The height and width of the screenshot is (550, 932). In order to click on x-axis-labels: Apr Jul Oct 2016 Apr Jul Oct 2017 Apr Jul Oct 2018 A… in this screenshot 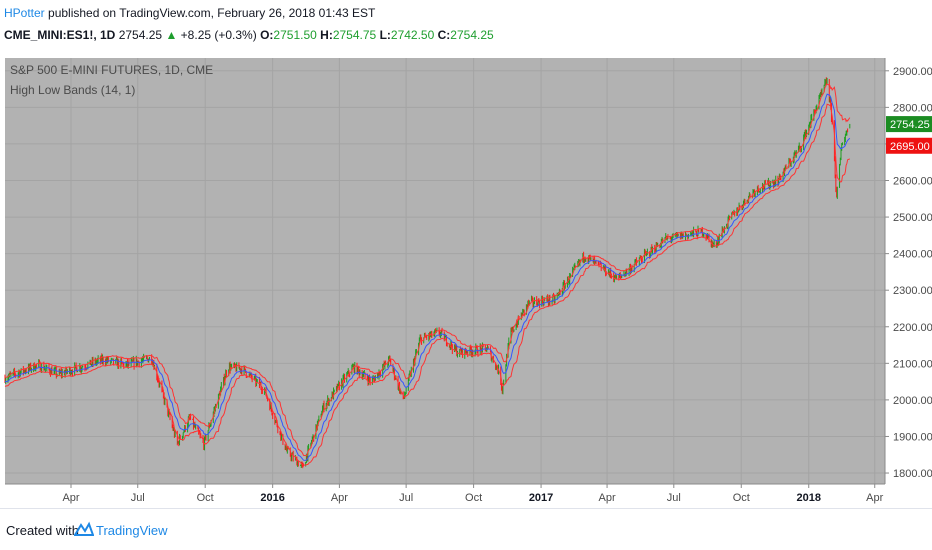, I will do `click(473, 494)`.